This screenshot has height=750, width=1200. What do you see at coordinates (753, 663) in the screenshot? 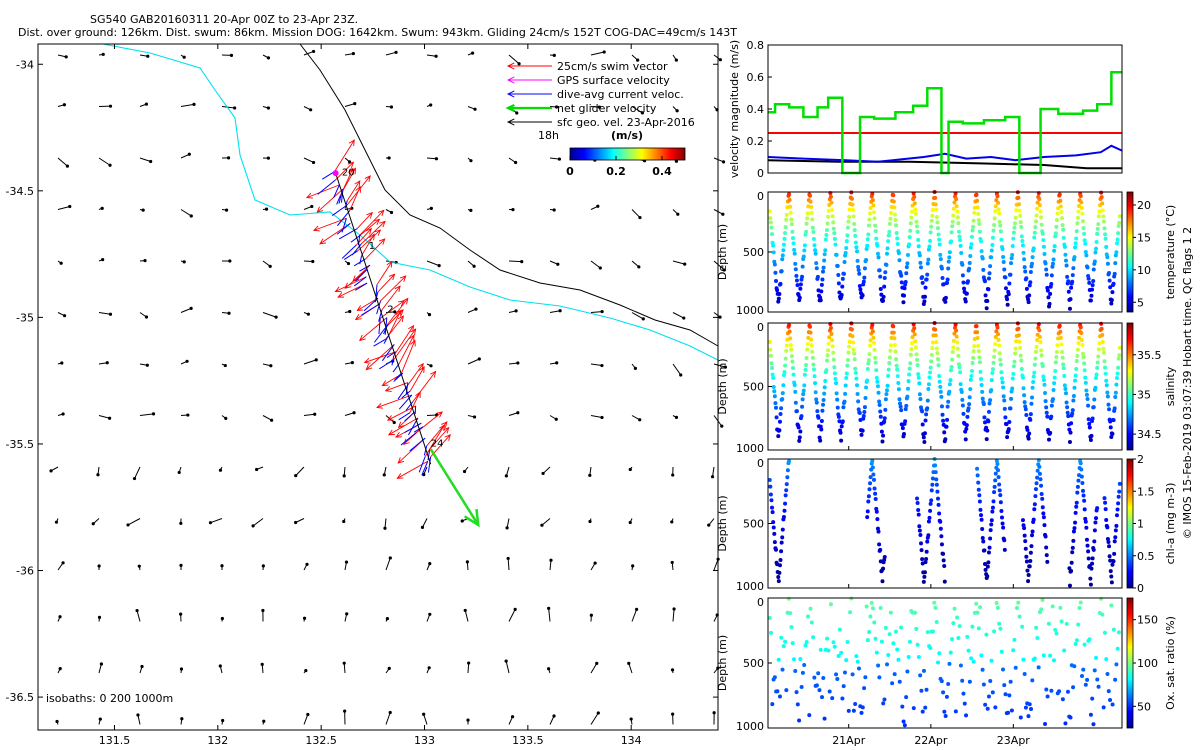
I see `depth-tick-label: 500` at bounding box center [753, 663].